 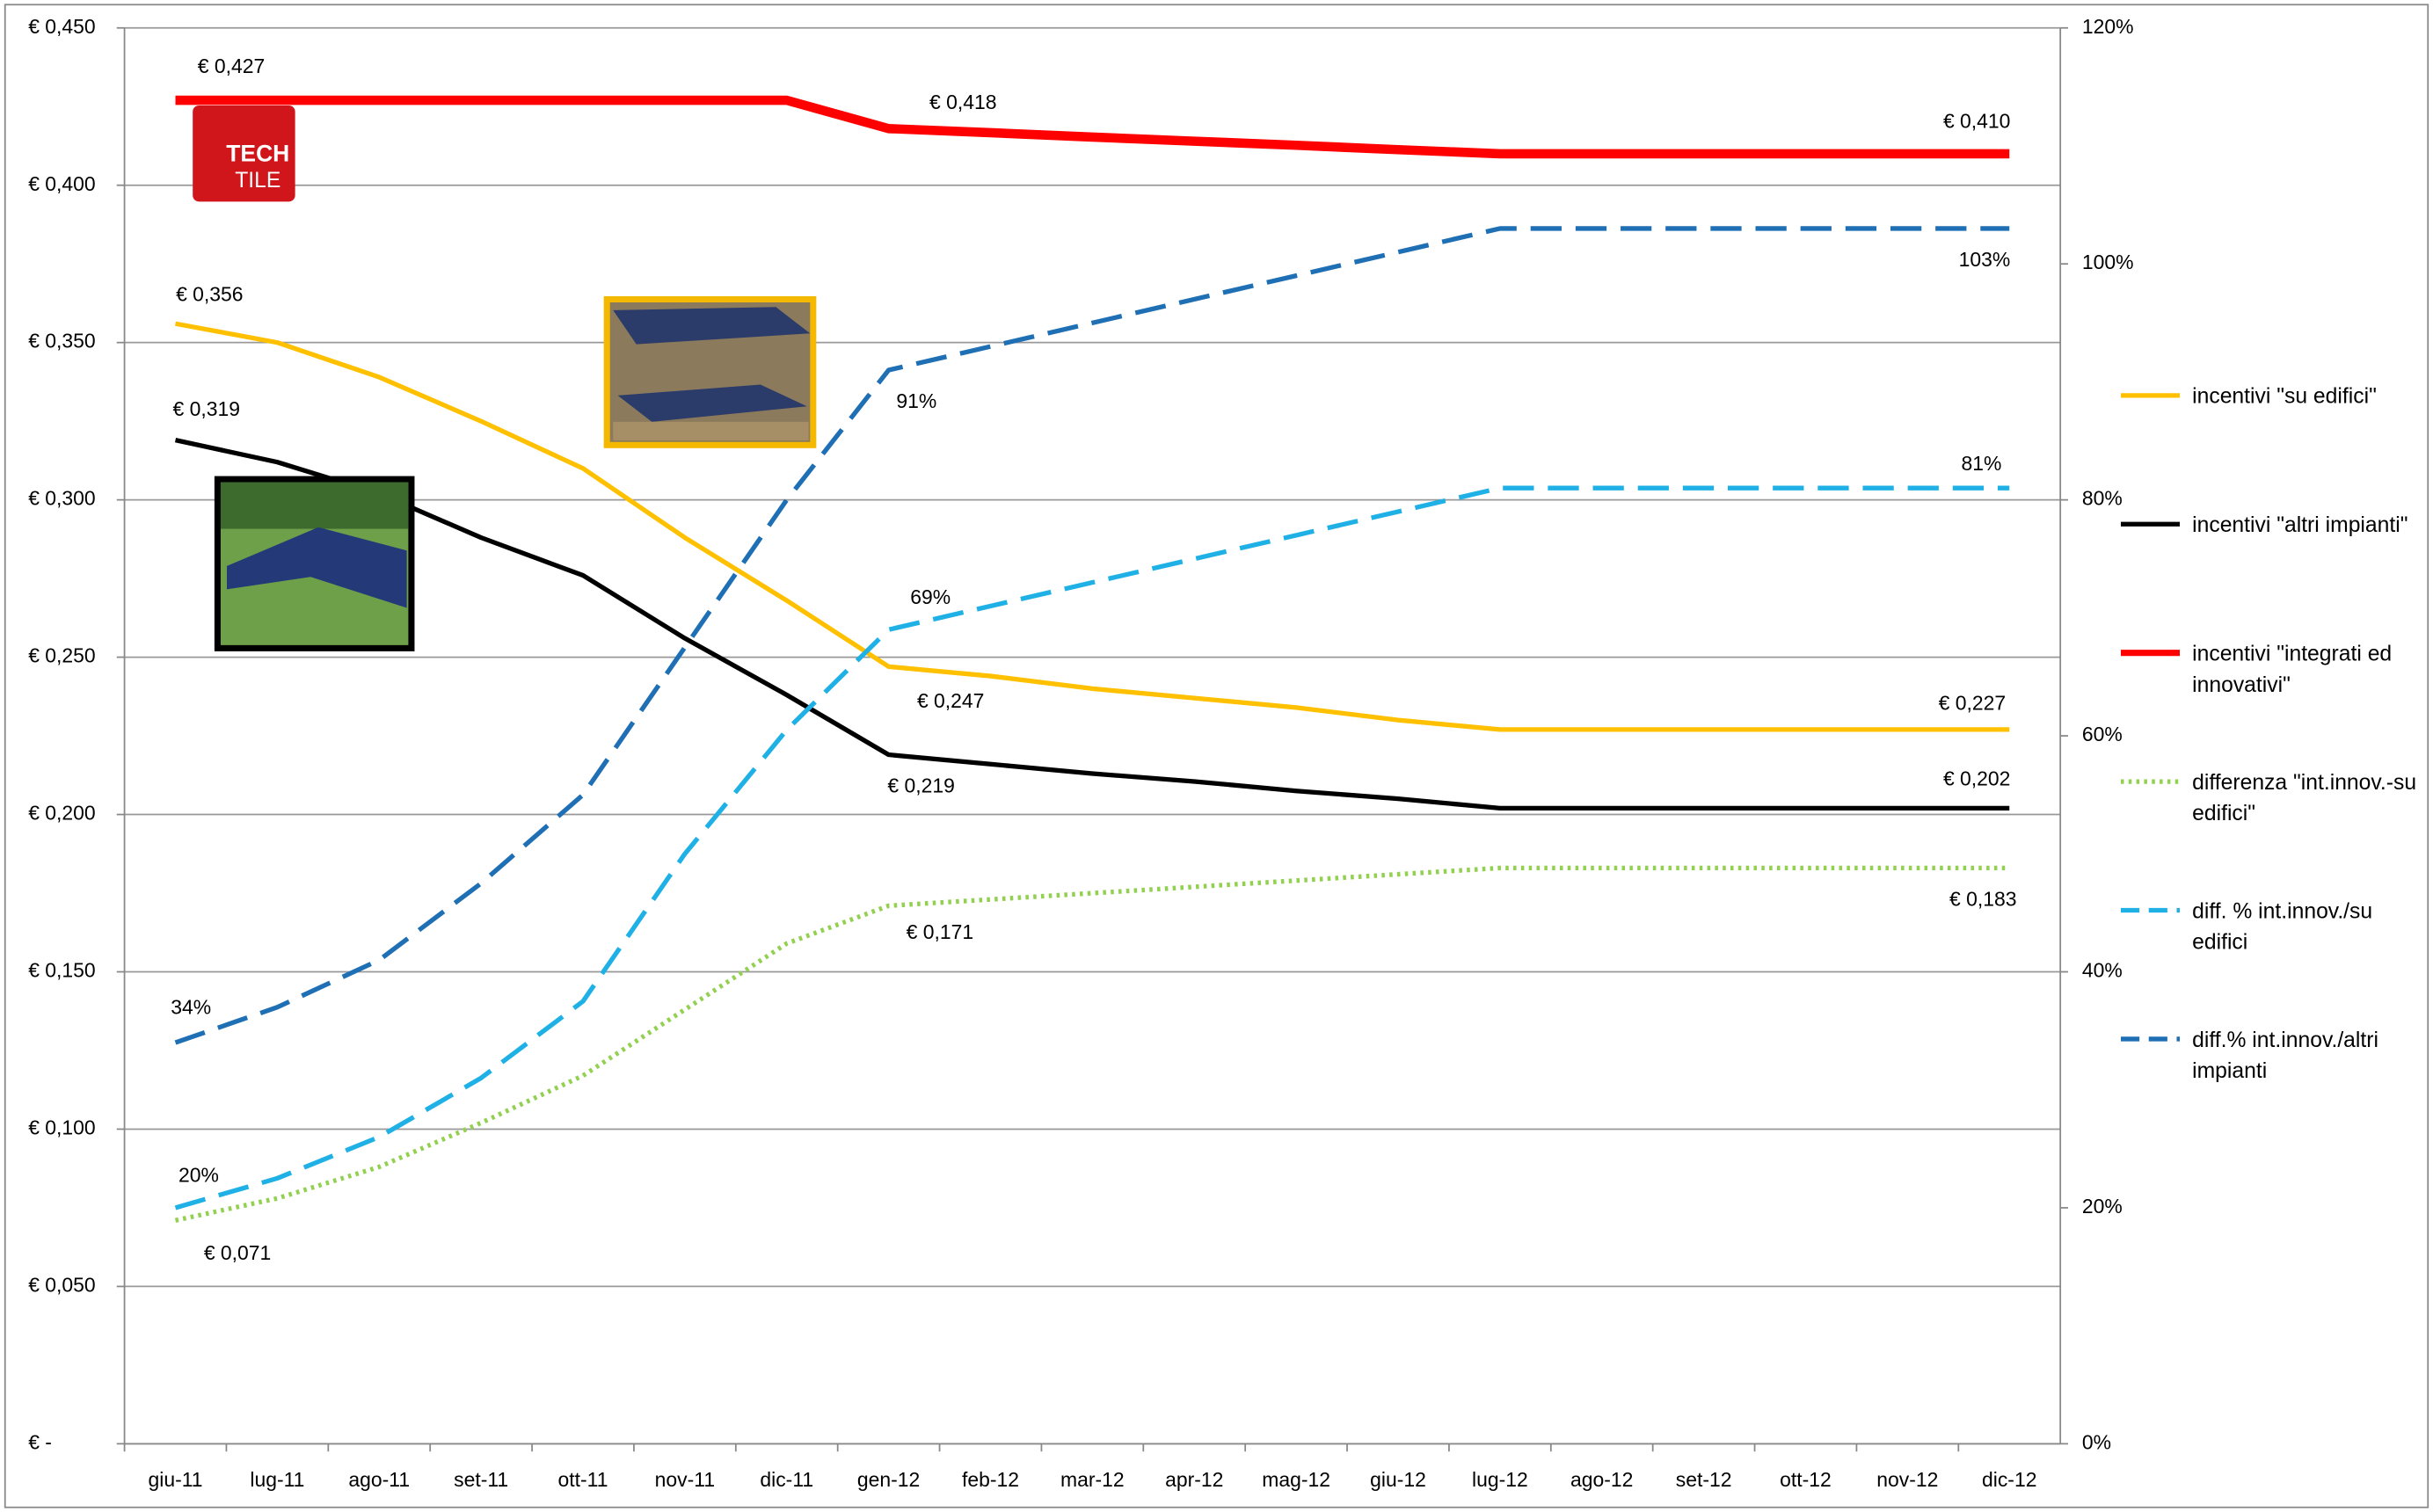 What do you see at coordinates (889, 1480) in the screenshot?
I see `x-tick-label: gen-12` at bounding box center [889, 1480].